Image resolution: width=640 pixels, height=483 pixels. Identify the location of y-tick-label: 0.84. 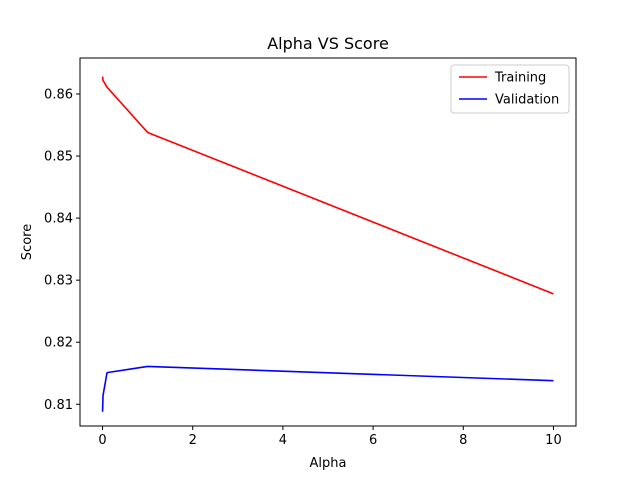
(58, 219).